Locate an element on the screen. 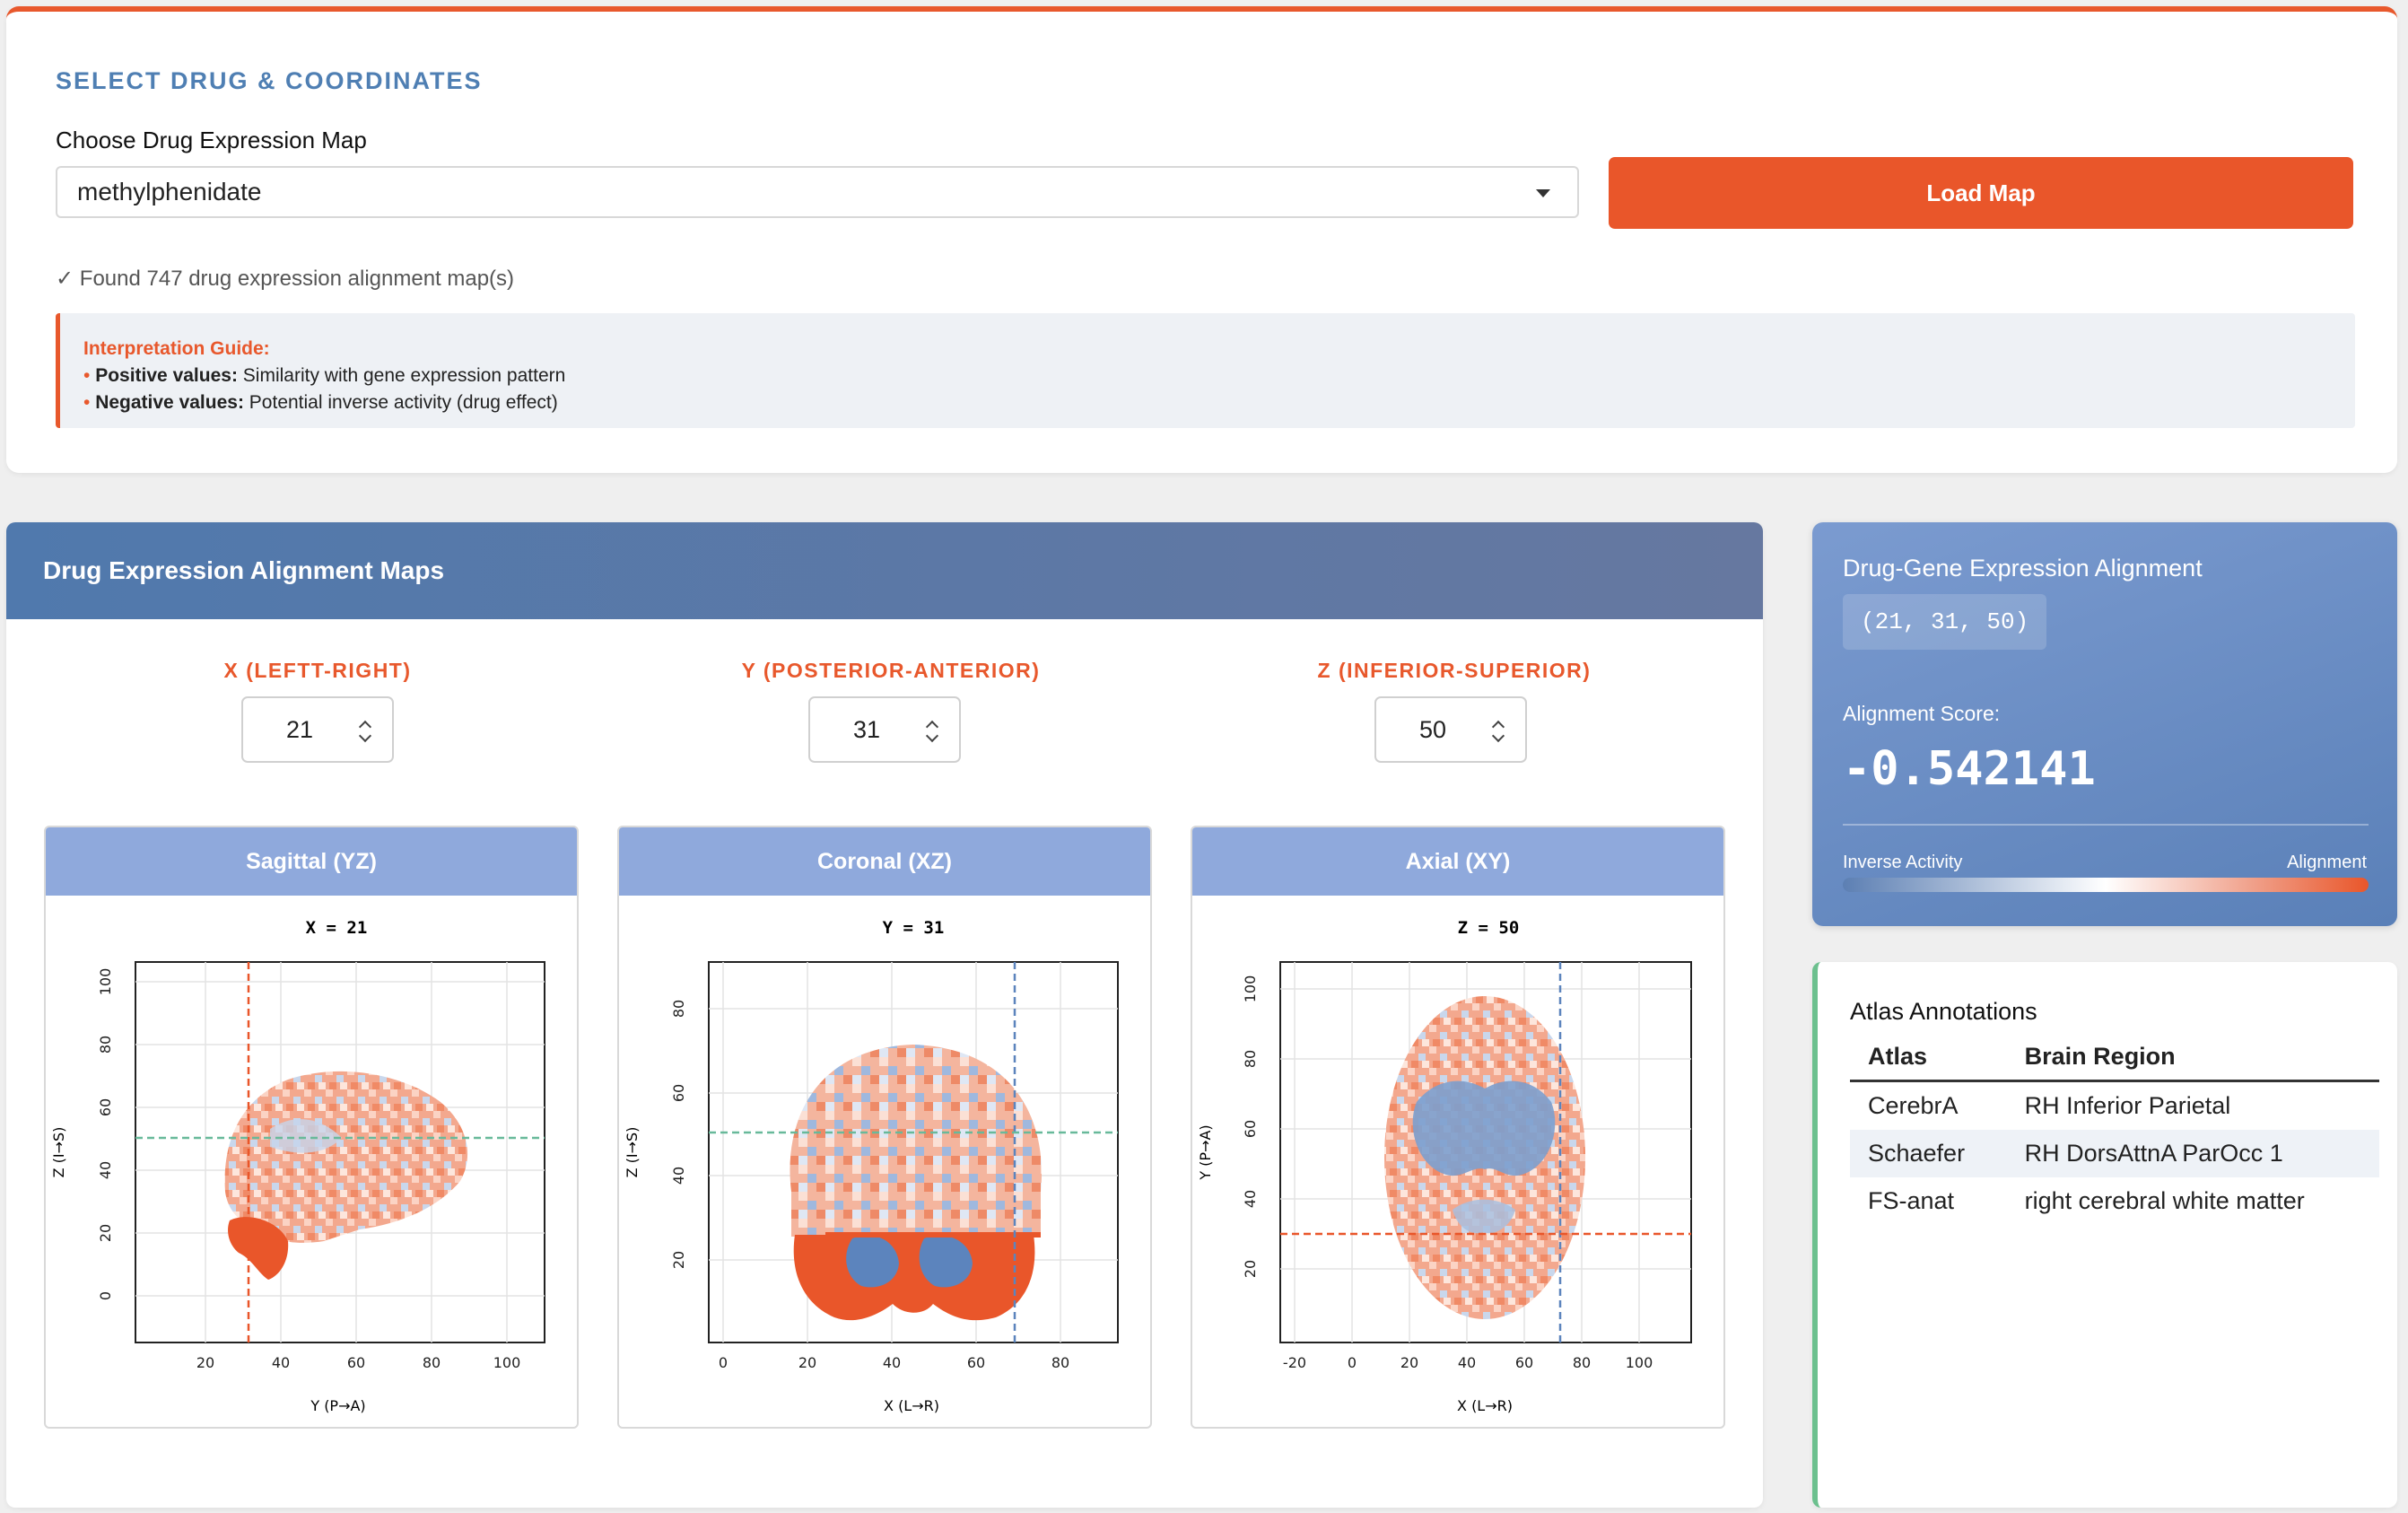  x-coord-value: 21 is located at coordinates (299, 729).